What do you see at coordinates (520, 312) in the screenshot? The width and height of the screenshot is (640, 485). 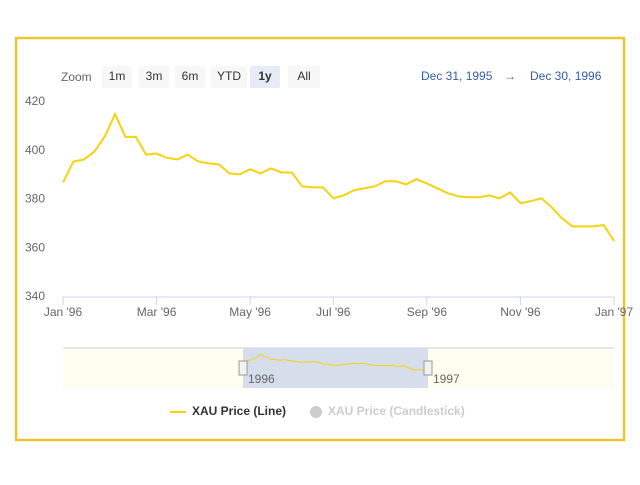 I see `x-tick-label: Nov '96` at bounding box center [520, 312].